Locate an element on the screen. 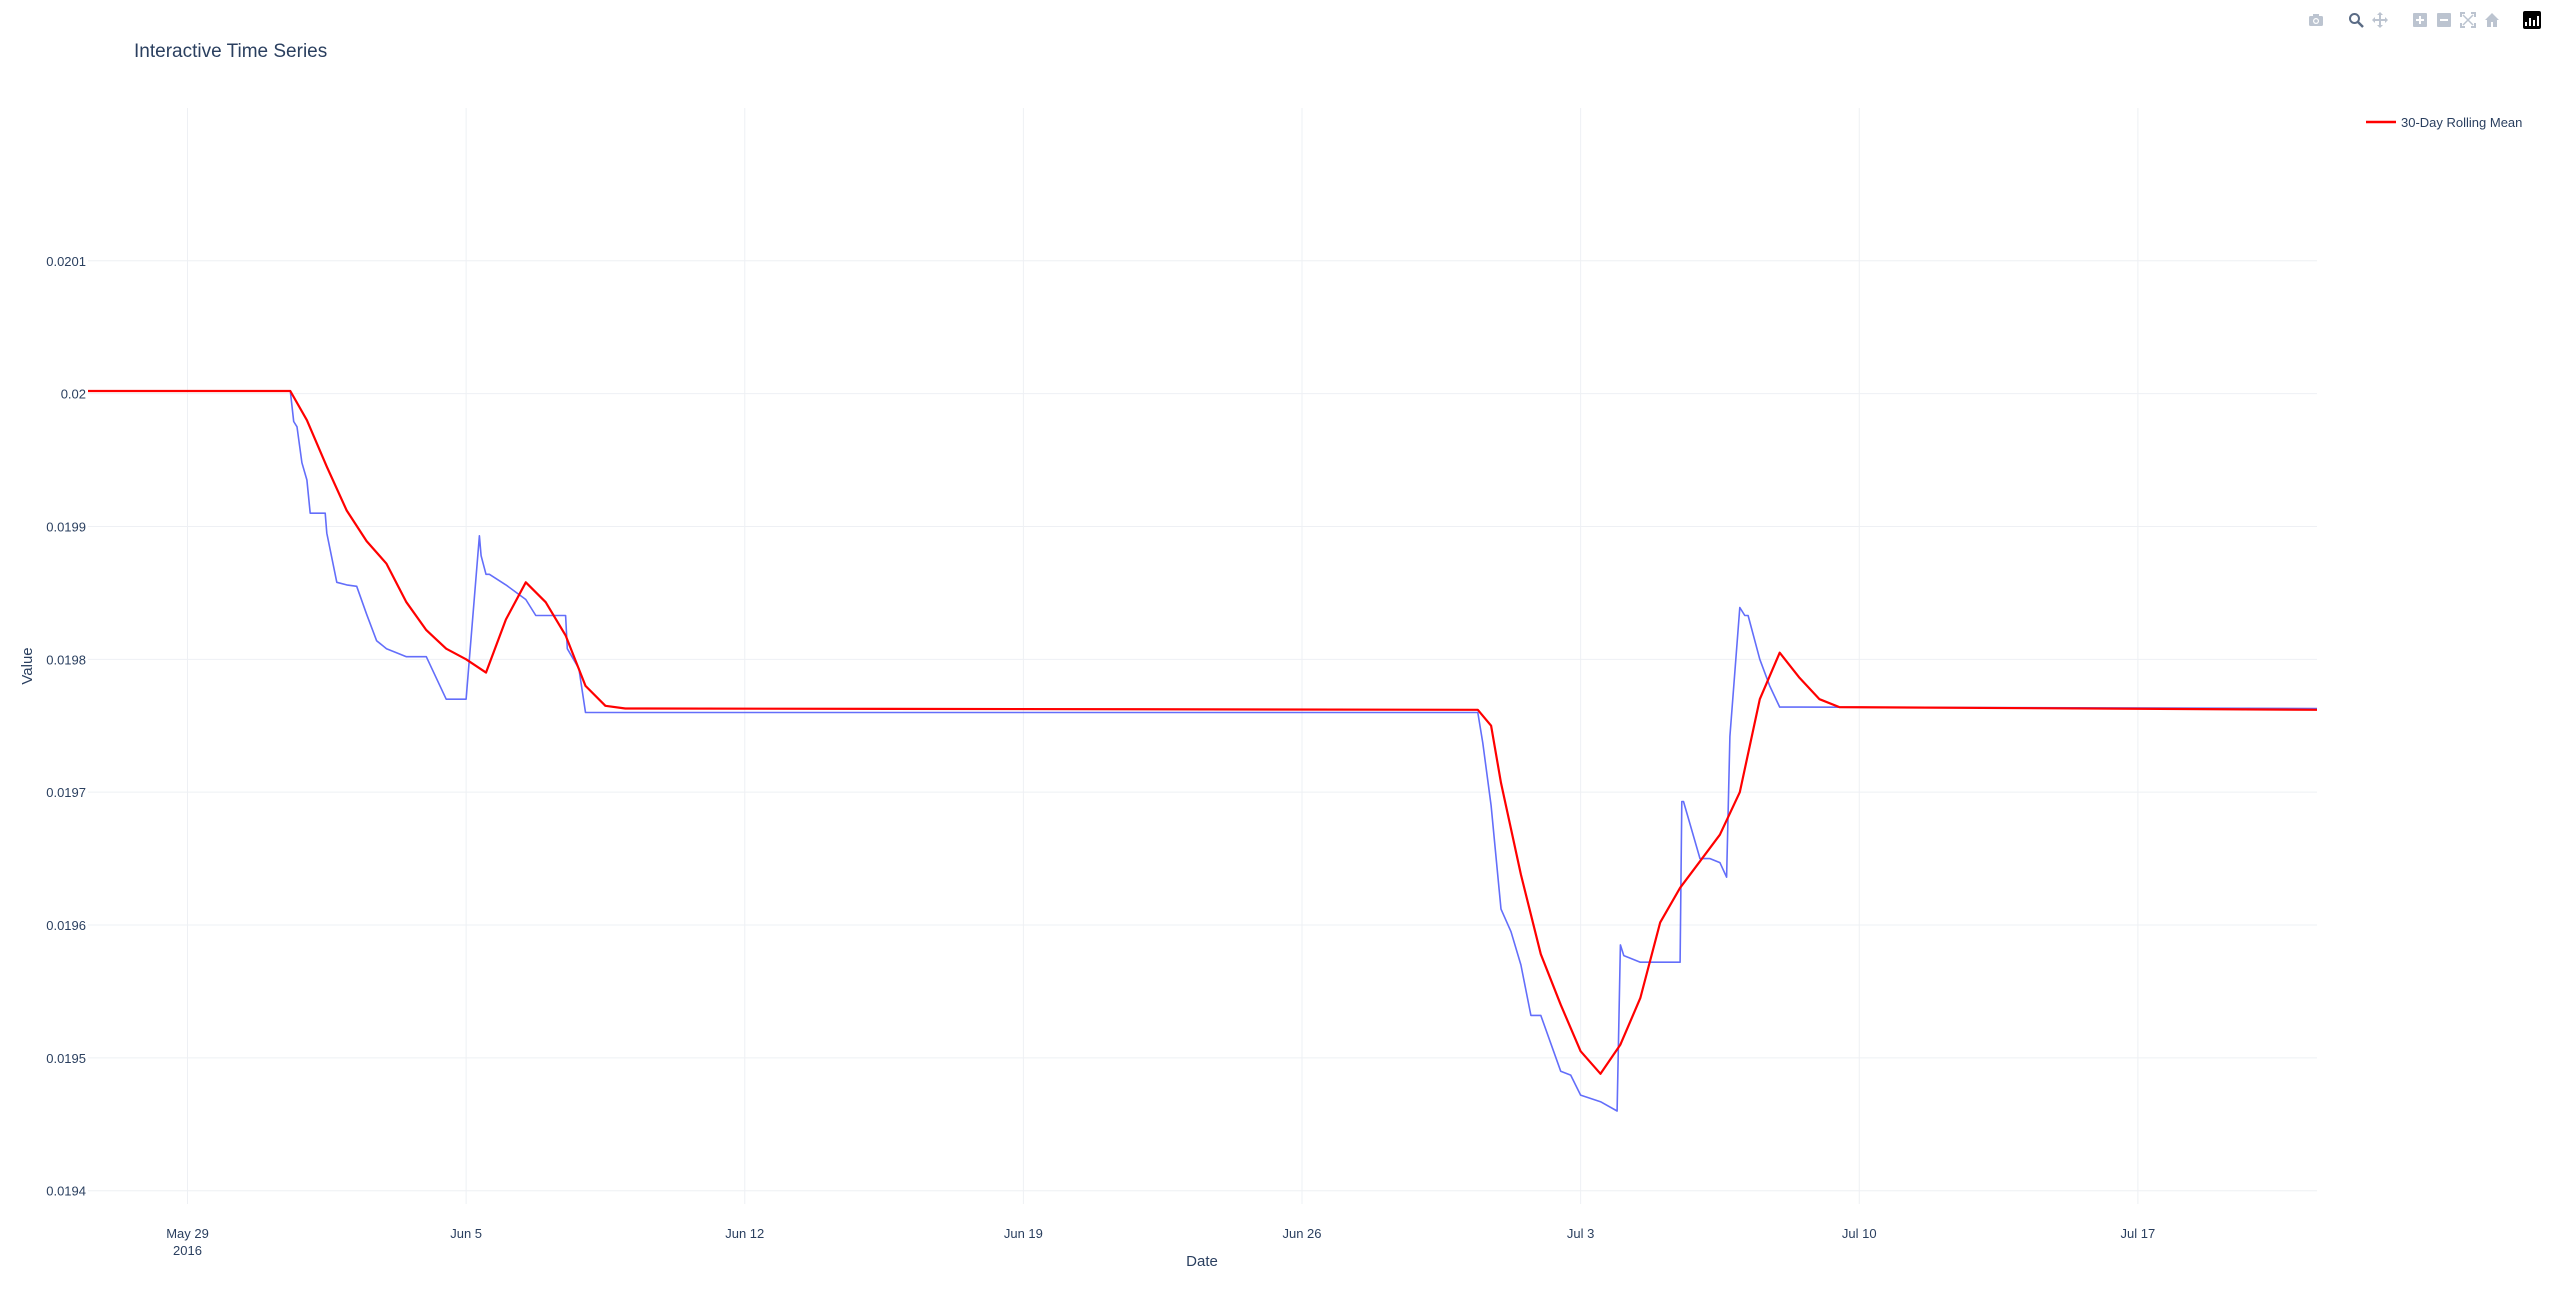 The width and height of the screenshot is (2552, 1314). zoom-icon is located at coordinates (2356, 20).